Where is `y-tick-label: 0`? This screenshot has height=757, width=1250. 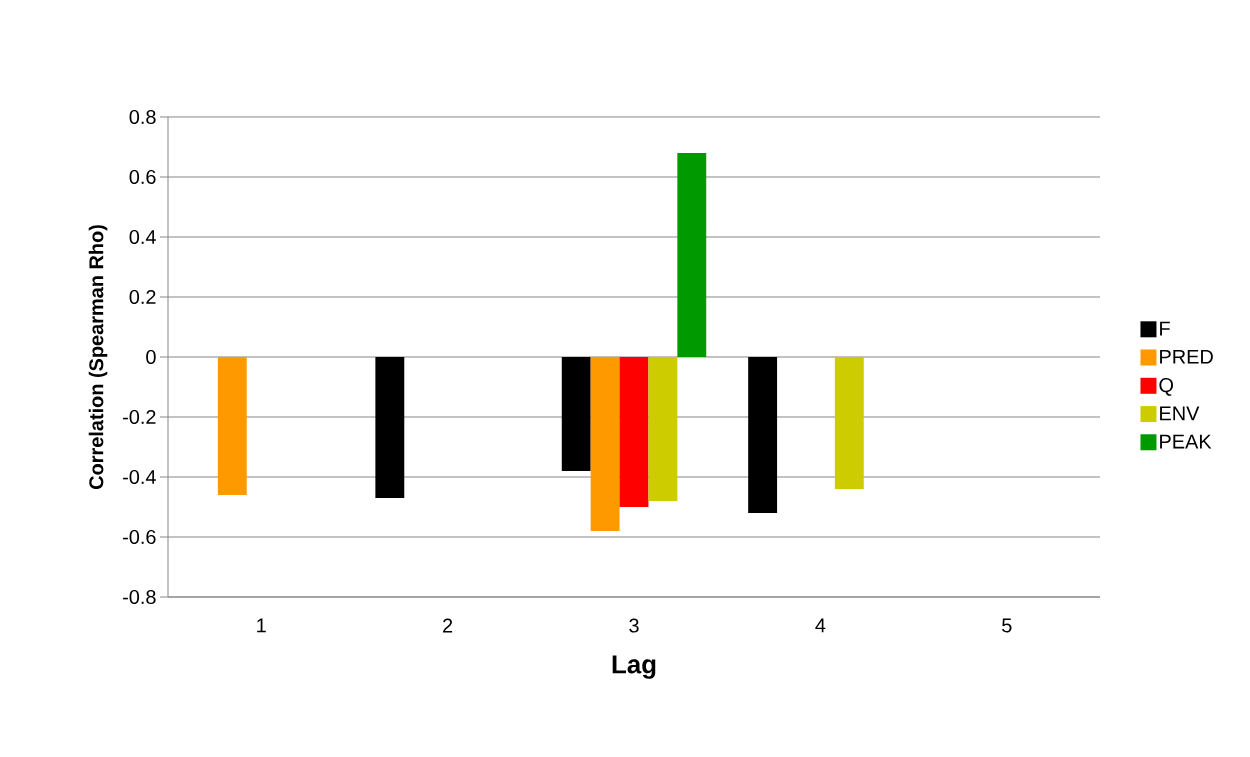 y-tick-label: 0 is located at coordinates (151, 357).